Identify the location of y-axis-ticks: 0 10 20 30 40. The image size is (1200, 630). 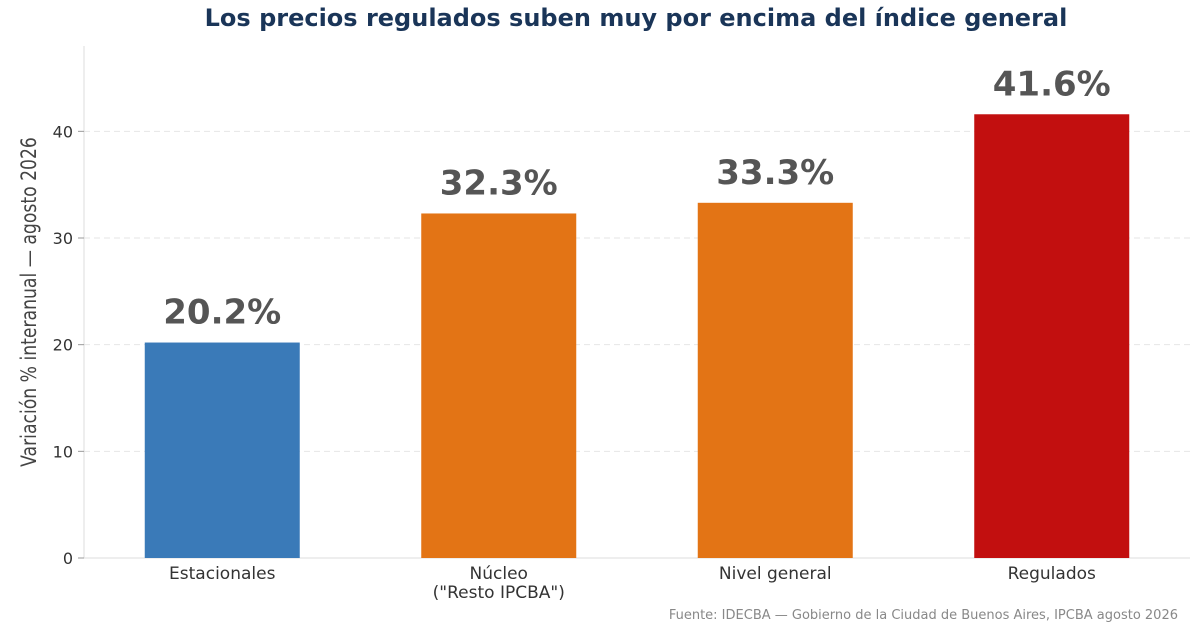
(68, 345).